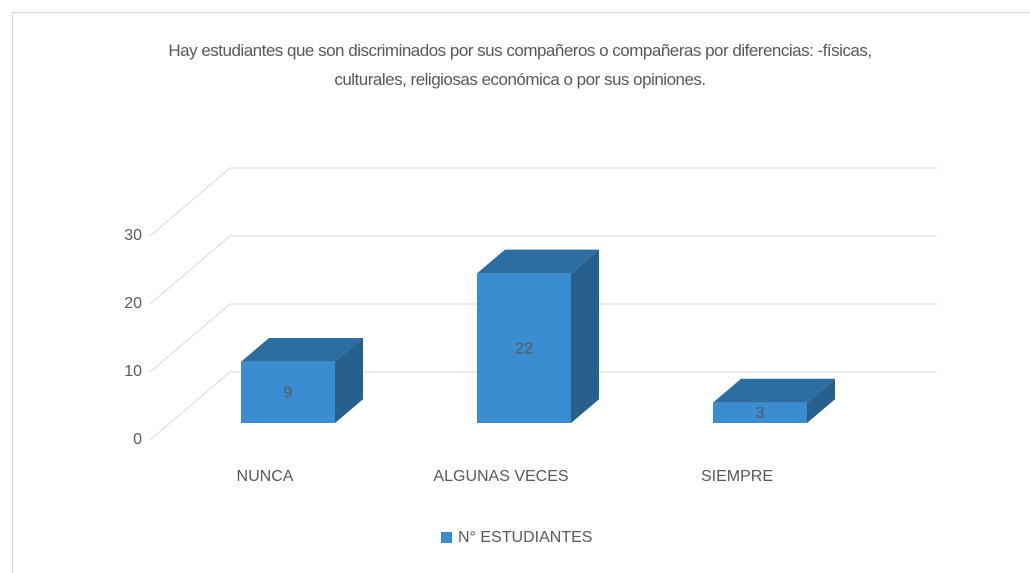 The height and width of the screenshot is (573, 1030). What do you see at coordinates (133, 303) in the screenshot?
I see `y-tick-label: 20` at bounding box center [133, 303].